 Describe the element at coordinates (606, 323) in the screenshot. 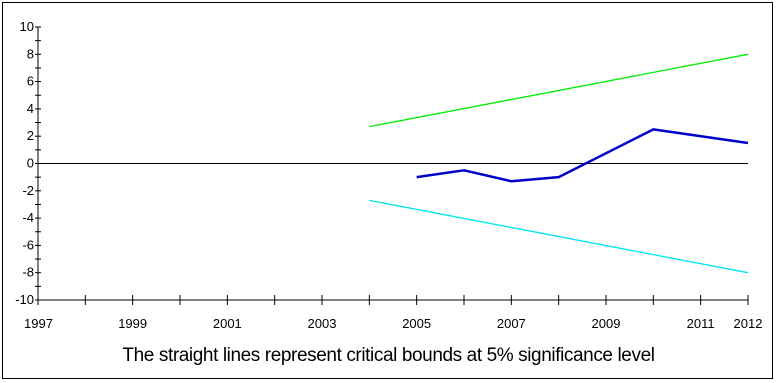

I see `x-tick-label: 2009` at that location.